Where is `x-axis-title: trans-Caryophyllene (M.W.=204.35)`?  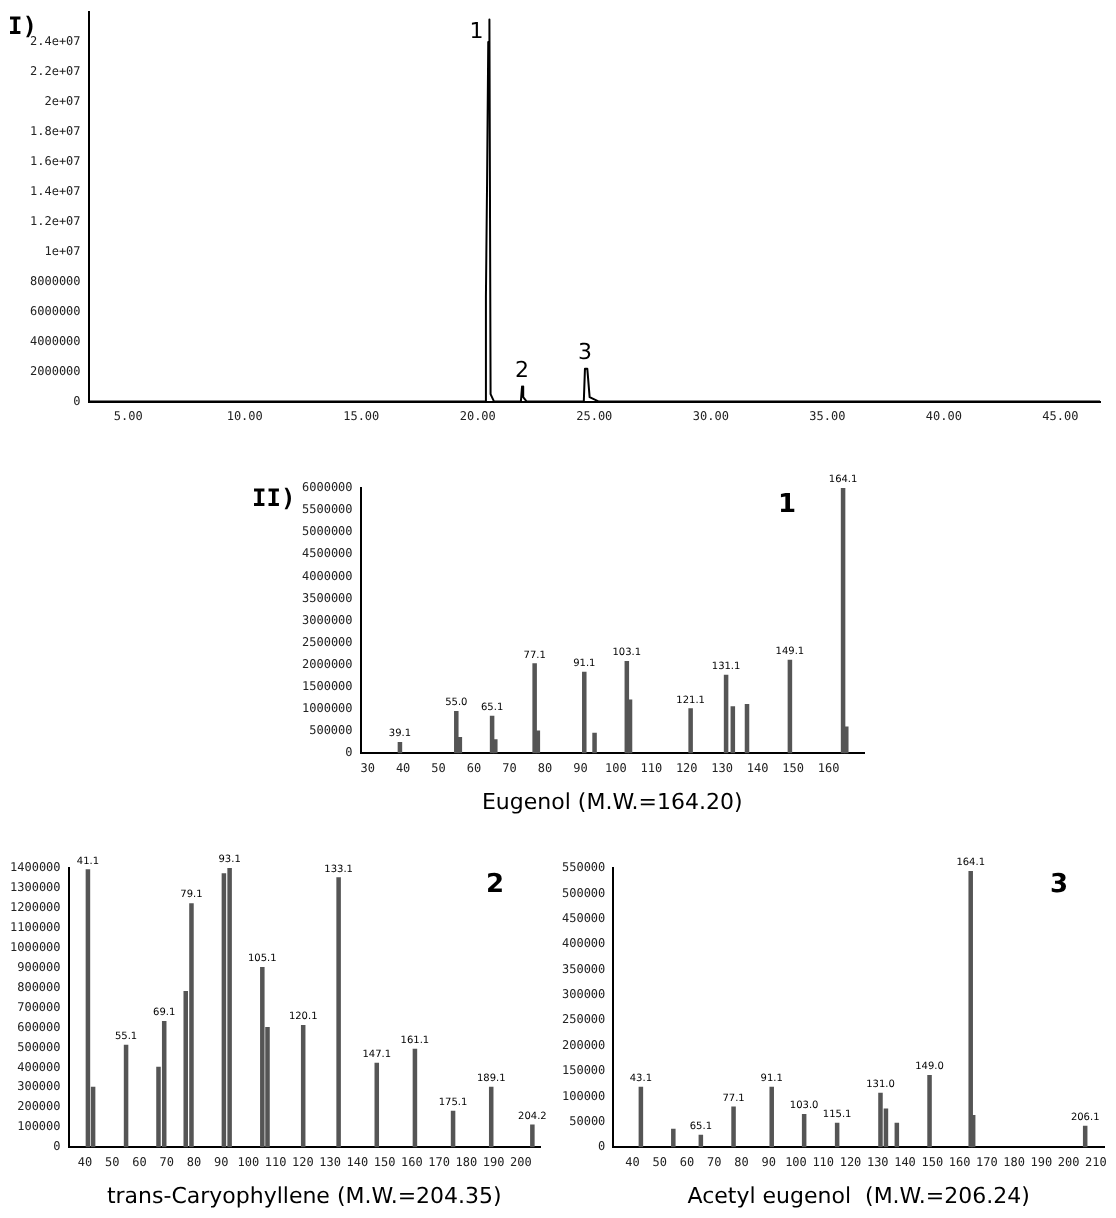 x-axis-title: trans-Caryophyllene (M.W.=204.35) is located at coordinates (304, 1195).